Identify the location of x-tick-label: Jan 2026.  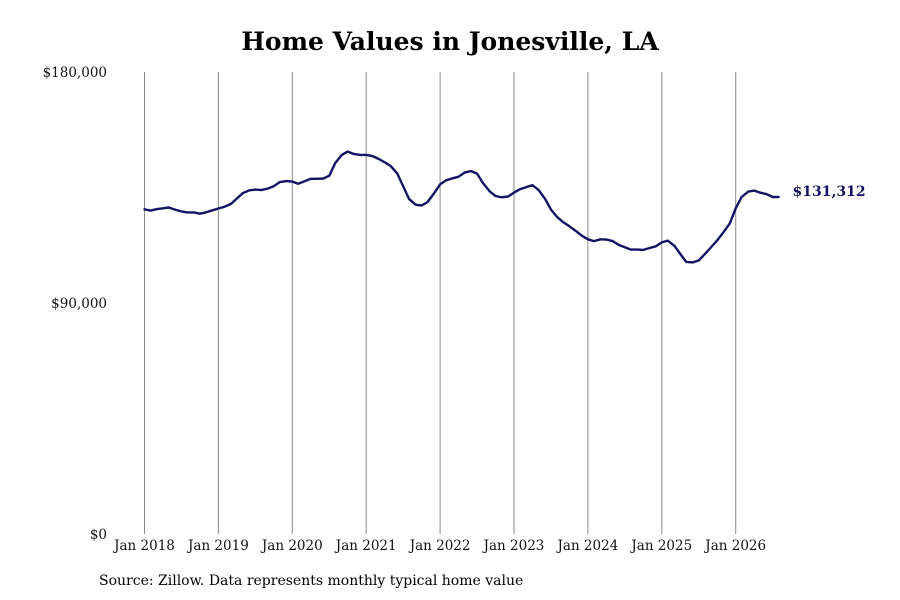
(734, 546).